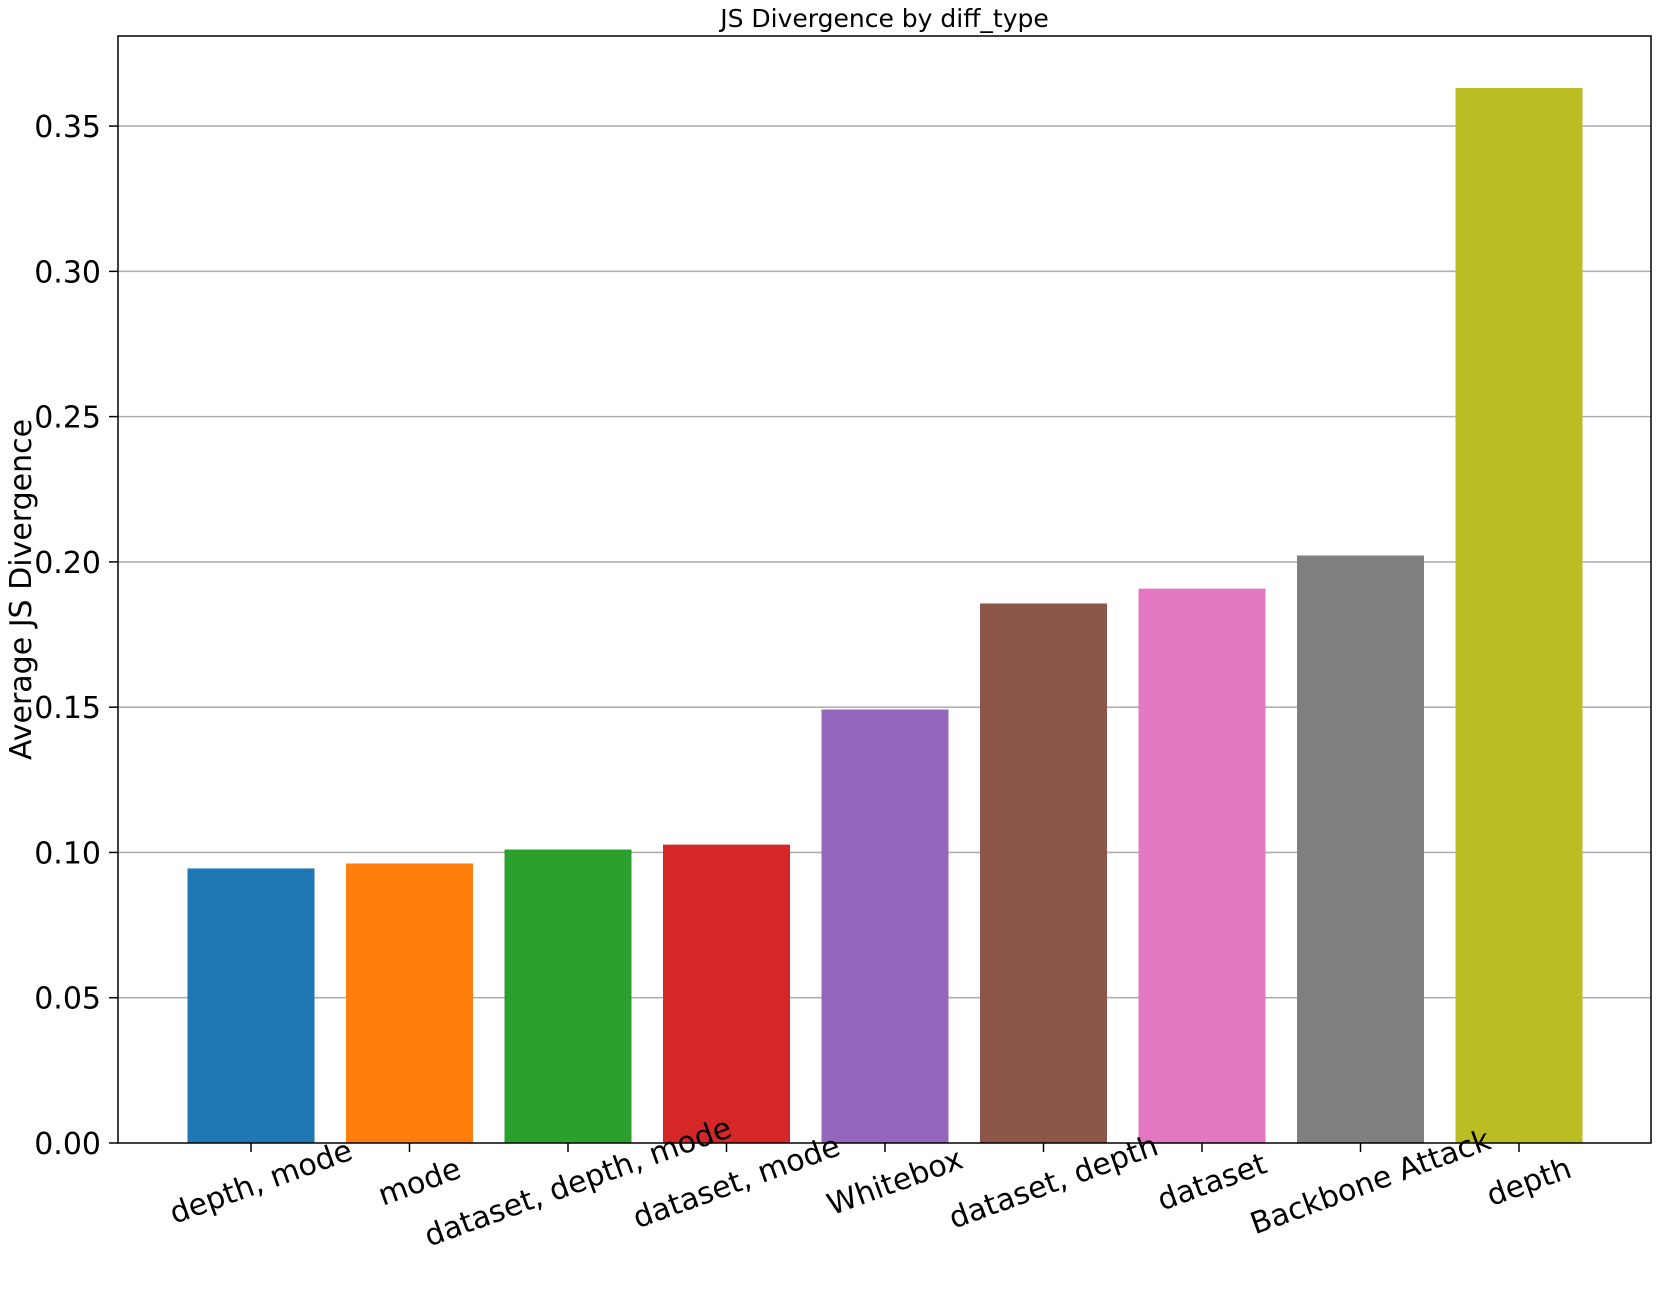 The height and width of the screenshot is (1299, 1660). I want to click on y-tick-label: 0.10, so click(67, 853).